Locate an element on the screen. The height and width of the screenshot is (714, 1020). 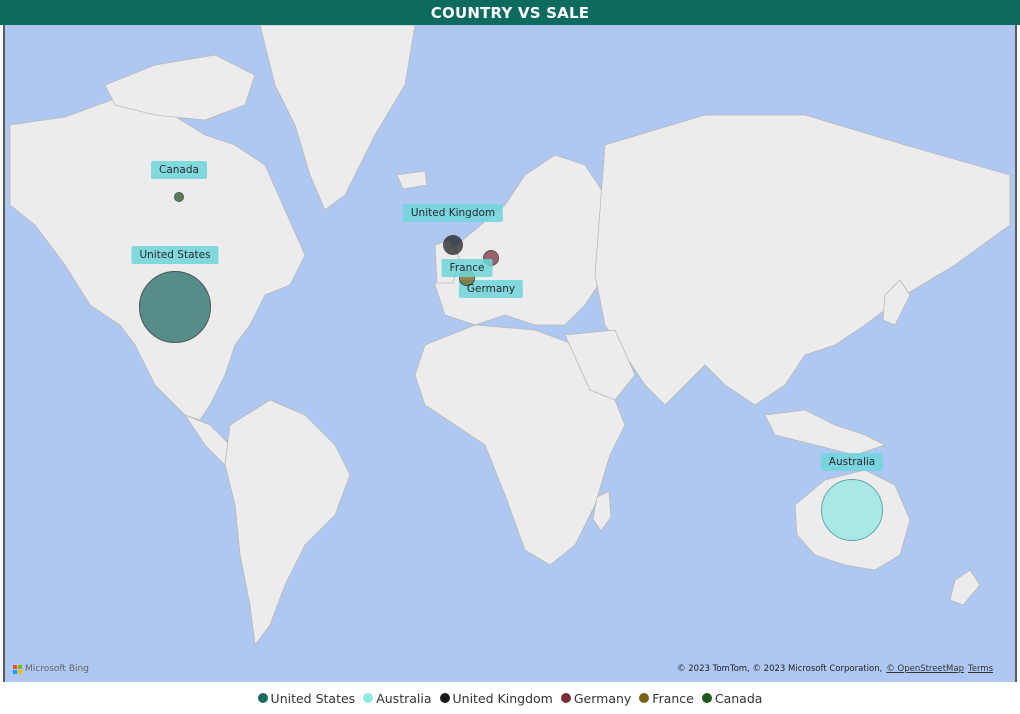
legend-label: Australia is located at coordinates (404, 698).